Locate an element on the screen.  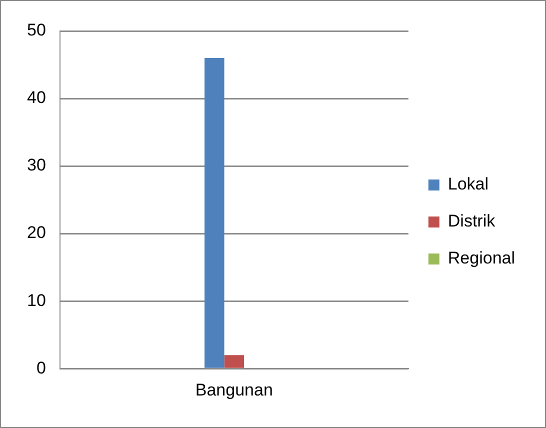
legend-label: Lokal is located at coordinates (468, 184).